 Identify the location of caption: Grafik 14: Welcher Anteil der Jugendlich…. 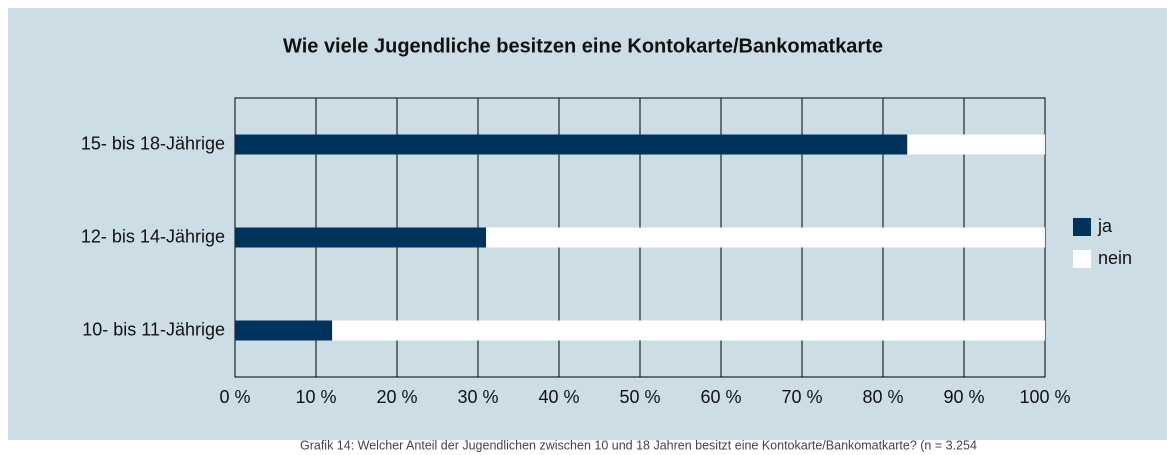
(638, 445).